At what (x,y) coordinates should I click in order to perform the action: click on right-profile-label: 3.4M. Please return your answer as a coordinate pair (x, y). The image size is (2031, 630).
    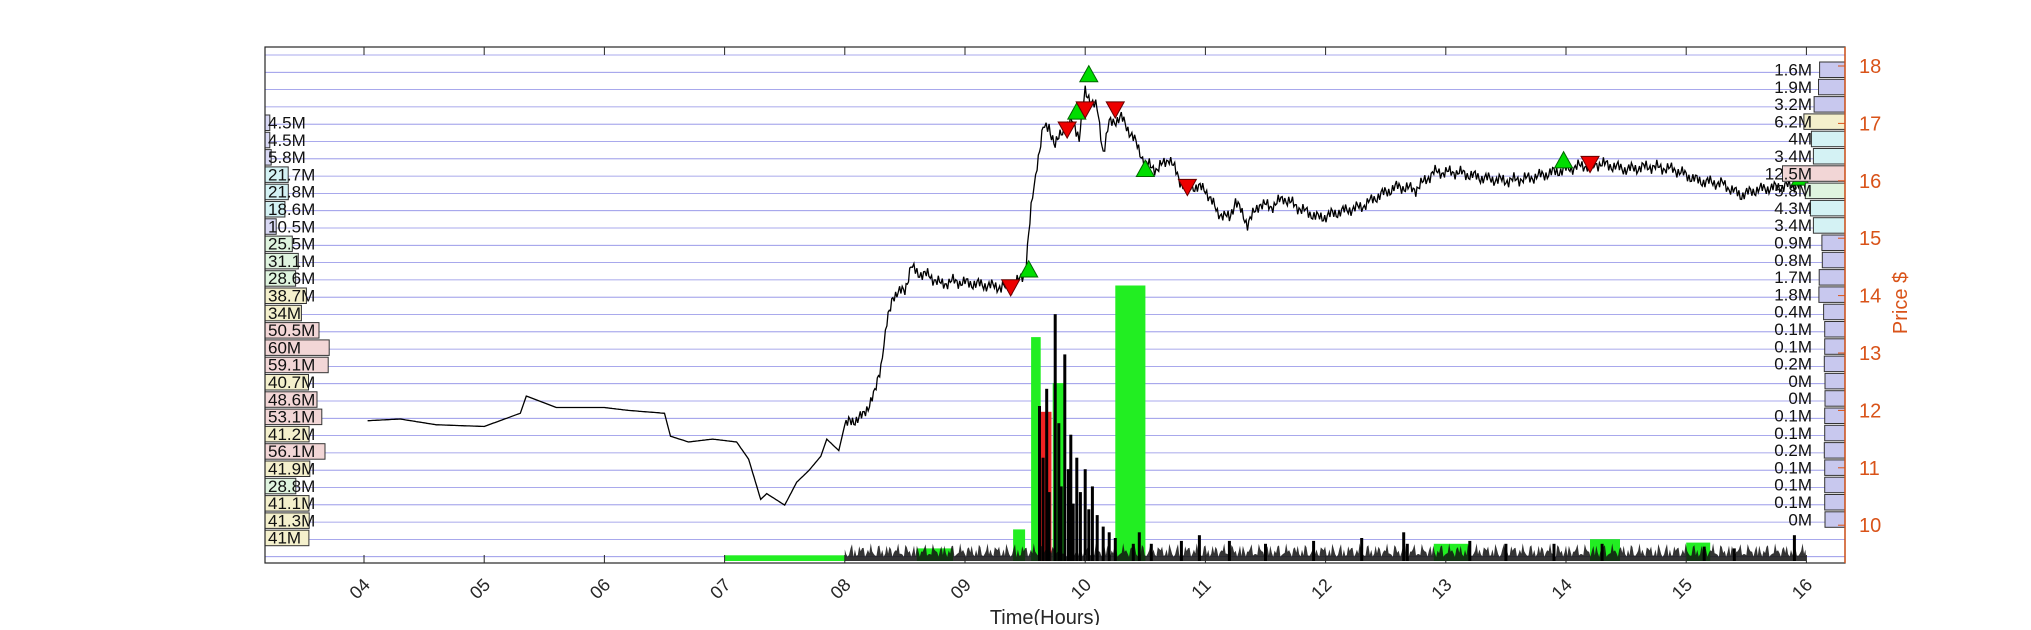
    Looking at the image, I should click on (1793, 156).